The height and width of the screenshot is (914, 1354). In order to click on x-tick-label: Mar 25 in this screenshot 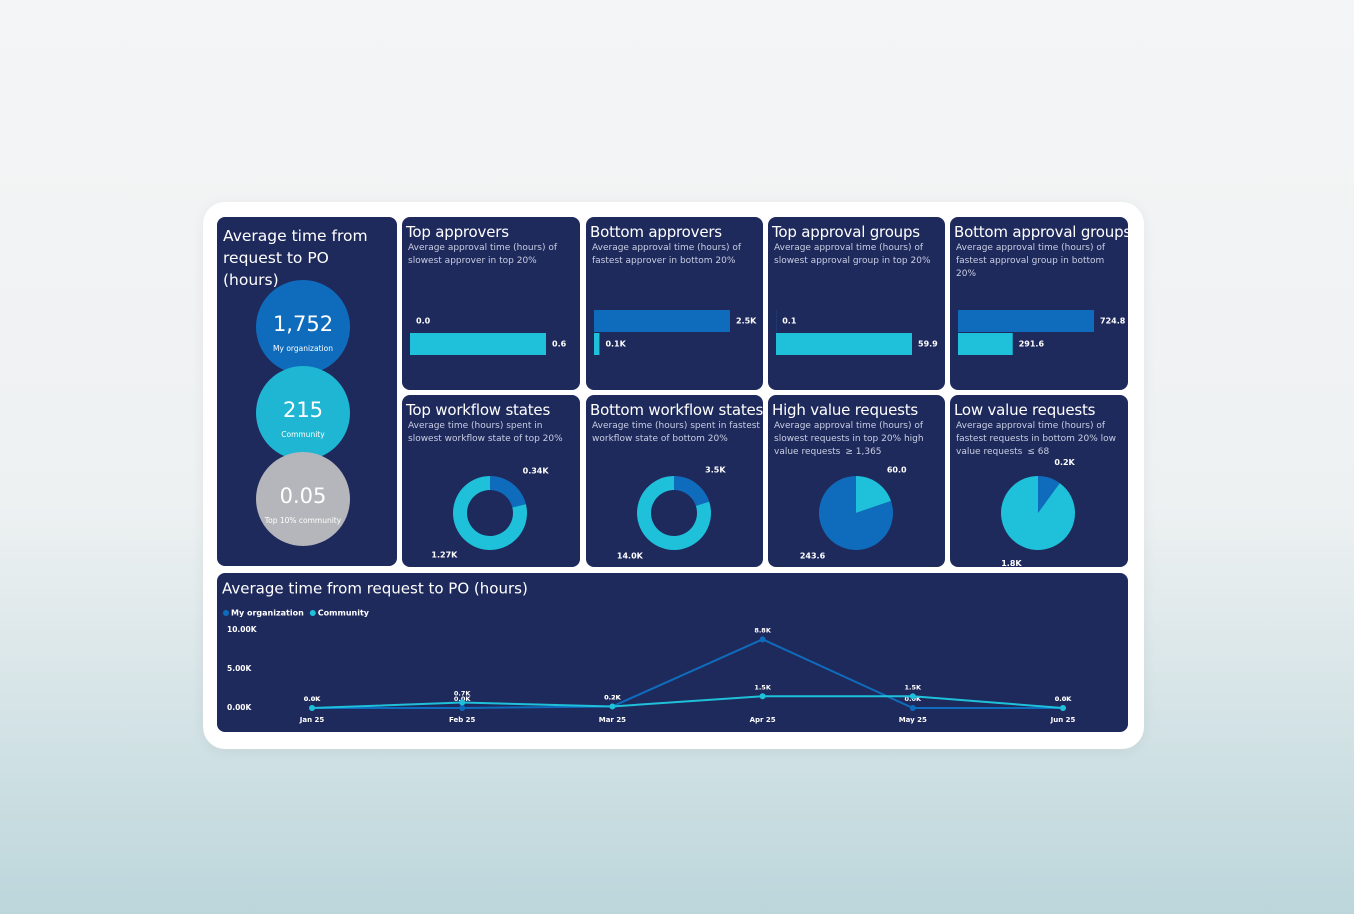, I will do `click(612, 720)`.